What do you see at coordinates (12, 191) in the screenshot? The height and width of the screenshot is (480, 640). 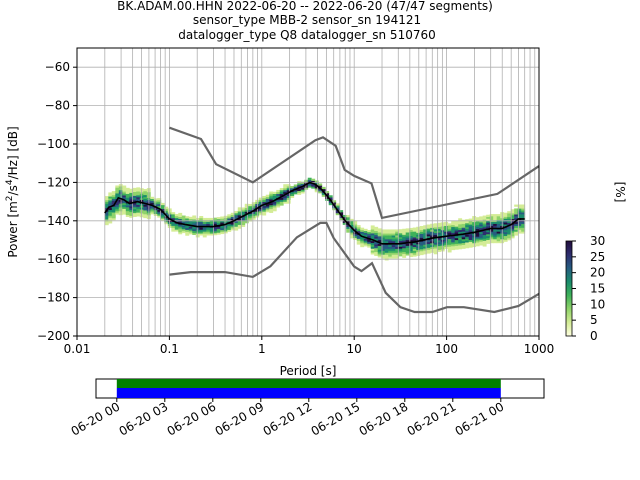 I see `y-axis-label: Power [m2/s4/Hz] [dB]` at bounding box center [12, 191].